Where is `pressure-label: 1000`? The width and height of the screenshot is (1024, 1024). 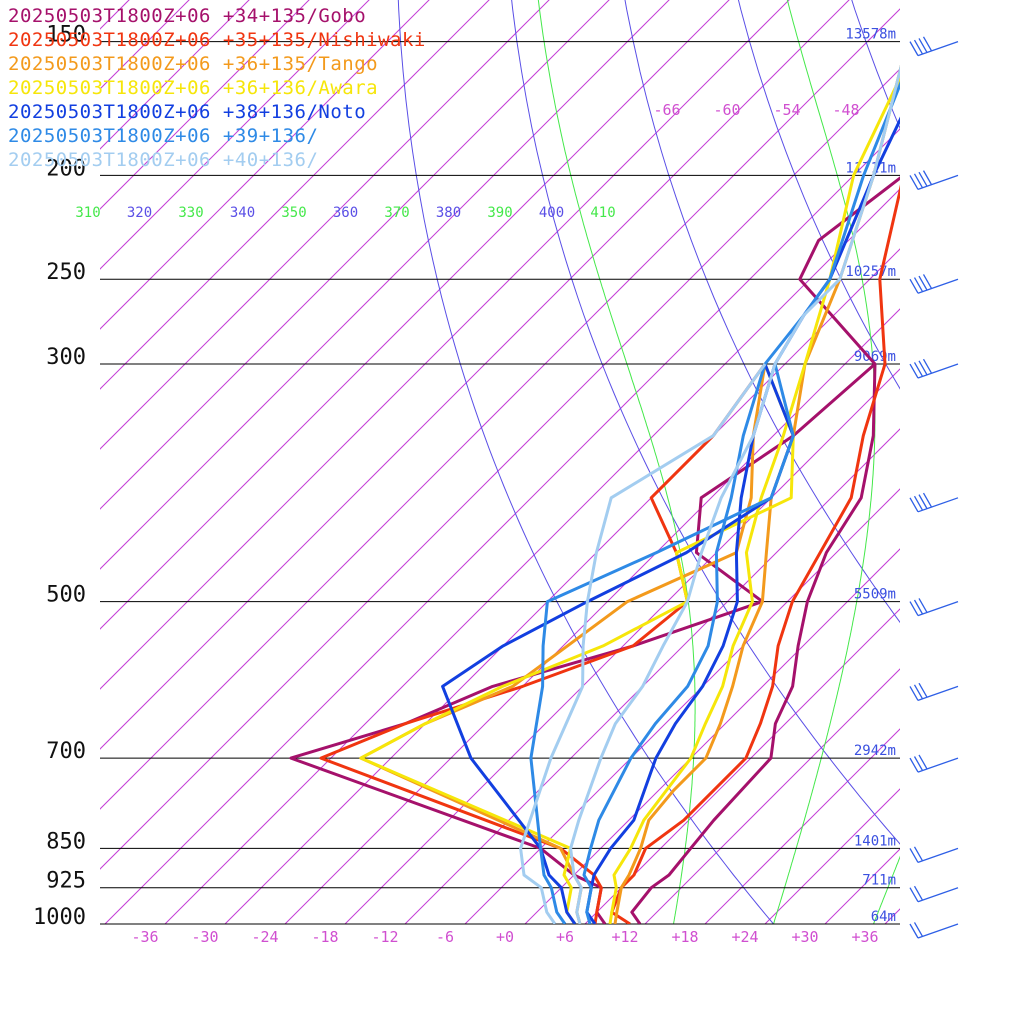 pressure-label: 1000 is located at coordinates (59, 917).